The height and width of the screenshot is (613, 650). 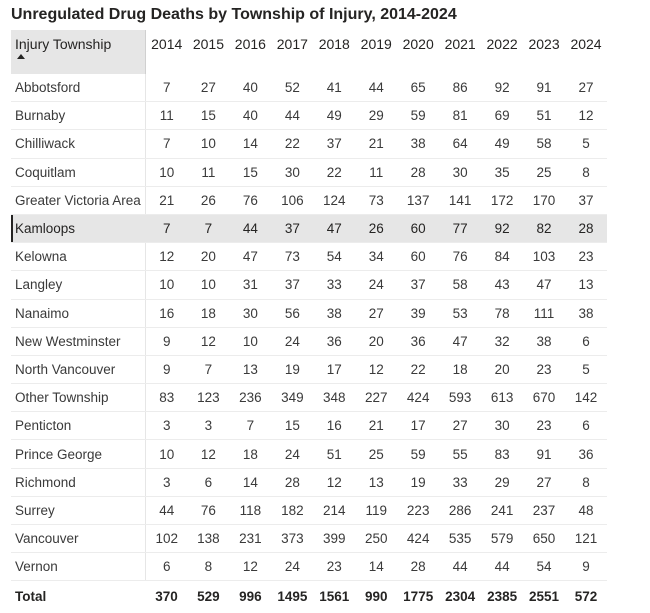 I want to click on table-cell: 579, so click(x=502, y=539).